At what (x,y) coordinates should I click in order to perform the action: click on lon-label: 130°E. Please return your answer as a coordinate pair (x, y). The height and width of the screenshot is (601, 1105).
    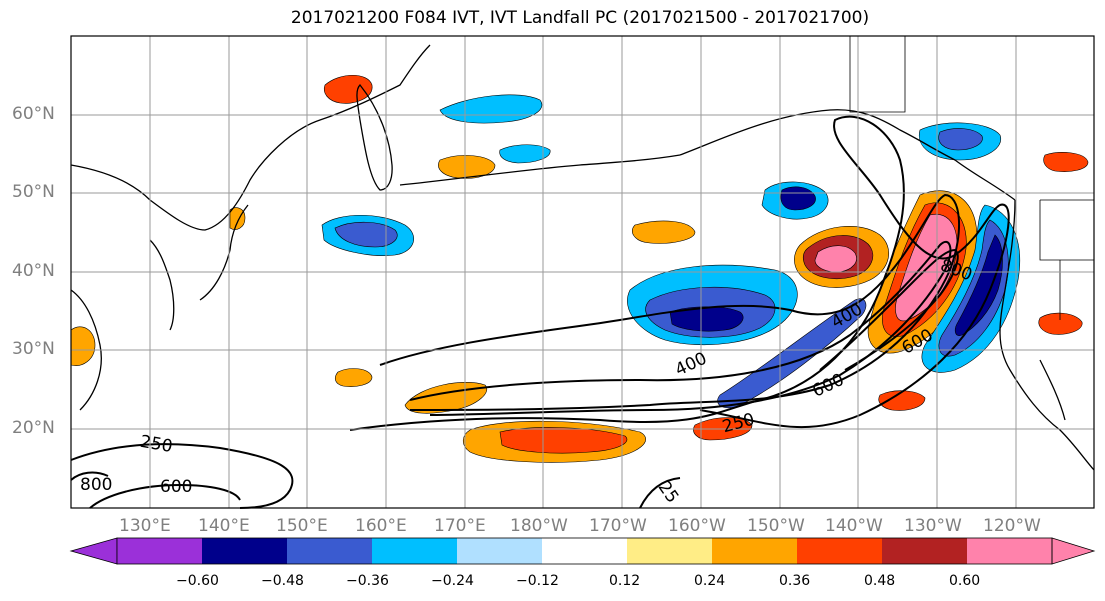
    Looking at the image, I should click on (145, 526).